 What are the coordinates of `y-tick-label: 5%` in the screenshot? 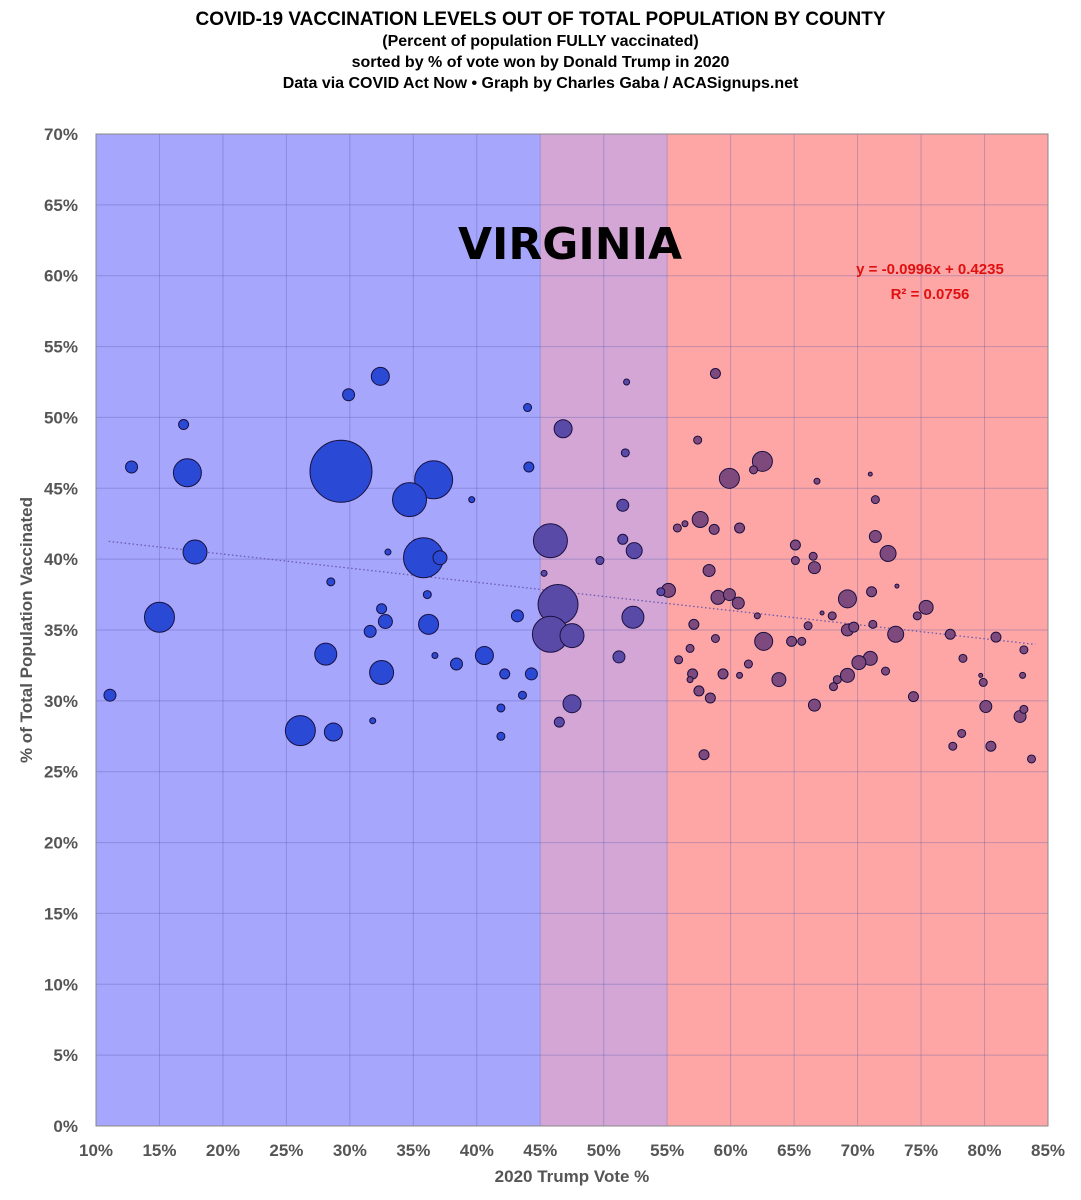 It's located at (65, 1055).